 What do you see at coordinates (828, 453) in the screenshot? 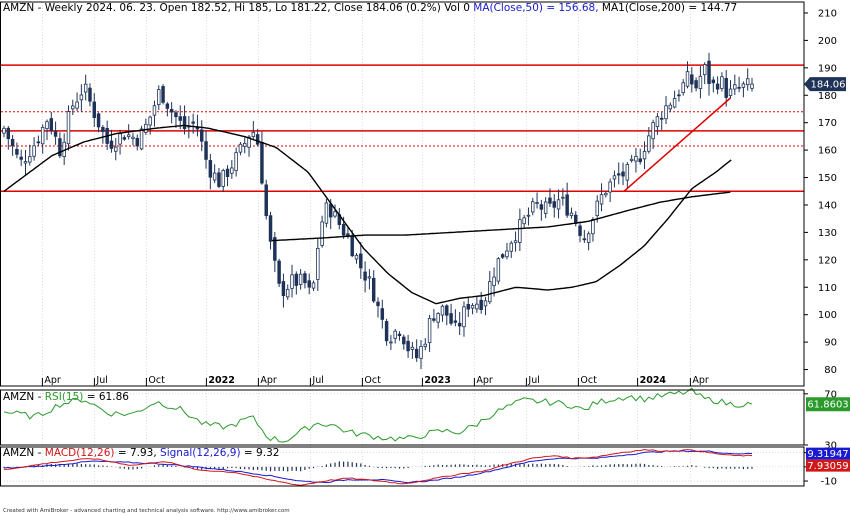
I see `signal-badge: 9.31947` at bounding box center [828, 453].